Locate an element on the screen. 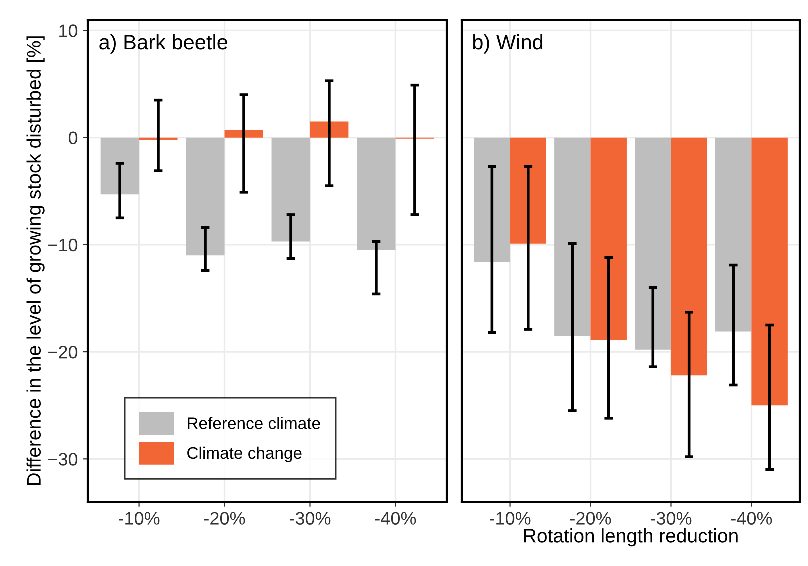 The width and height of the screenshot is (808, 566). x-axis-title: Rotation length reduction is located at coordinates (631, 537).